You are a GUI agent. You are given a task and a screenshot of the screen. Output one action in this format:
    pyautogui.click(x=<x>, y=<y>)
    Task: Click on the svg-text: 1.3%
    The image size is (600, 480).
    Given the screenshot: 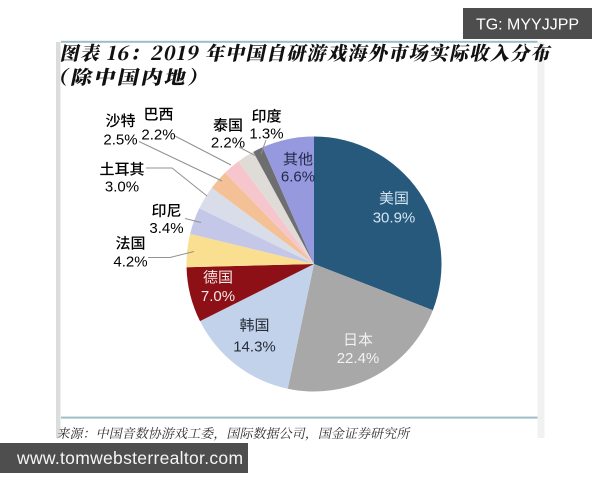 What is the action you would take?
    pyautogui.click(x=266, y=134)
    